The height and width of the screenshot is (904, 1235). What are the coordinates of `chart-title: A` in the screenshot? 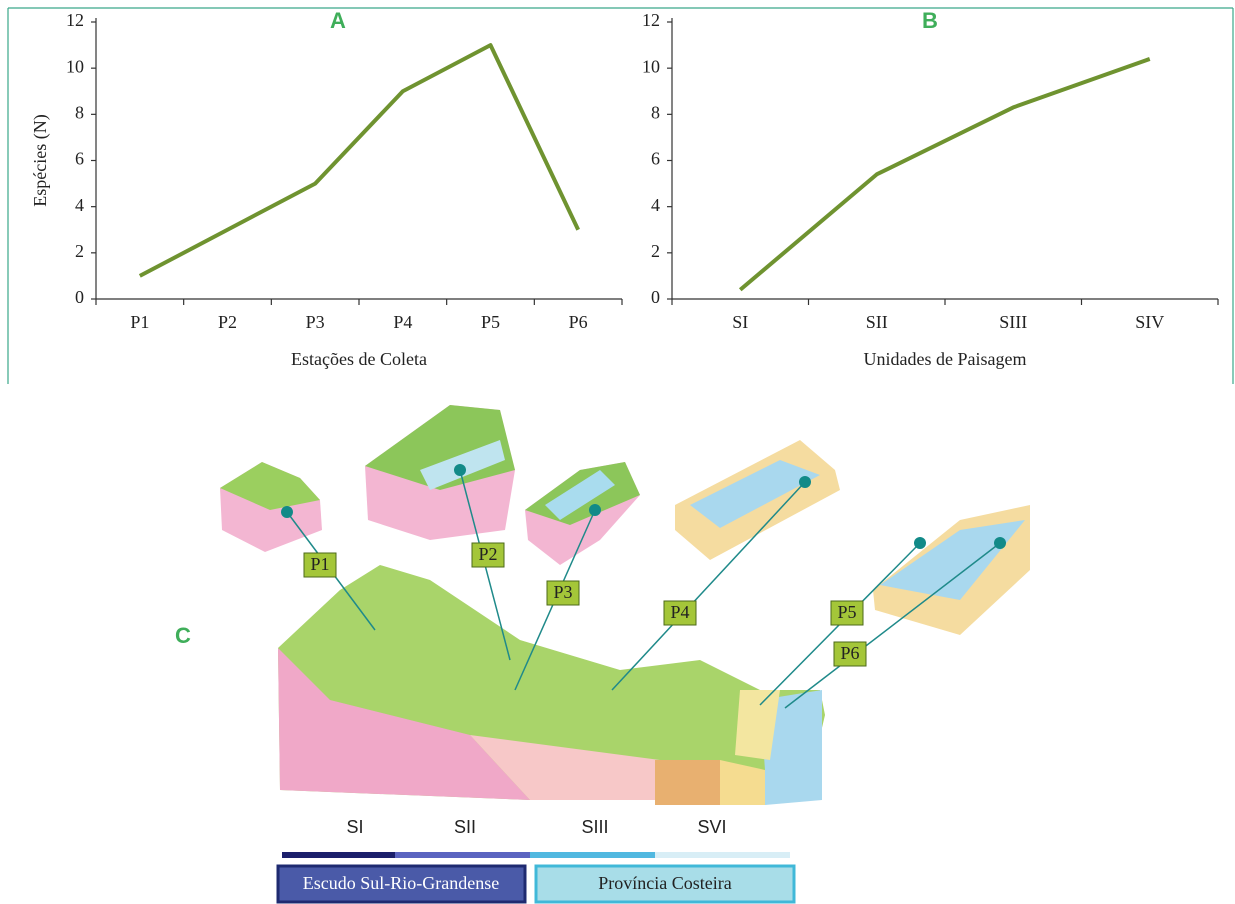 It's located at (338, 20).